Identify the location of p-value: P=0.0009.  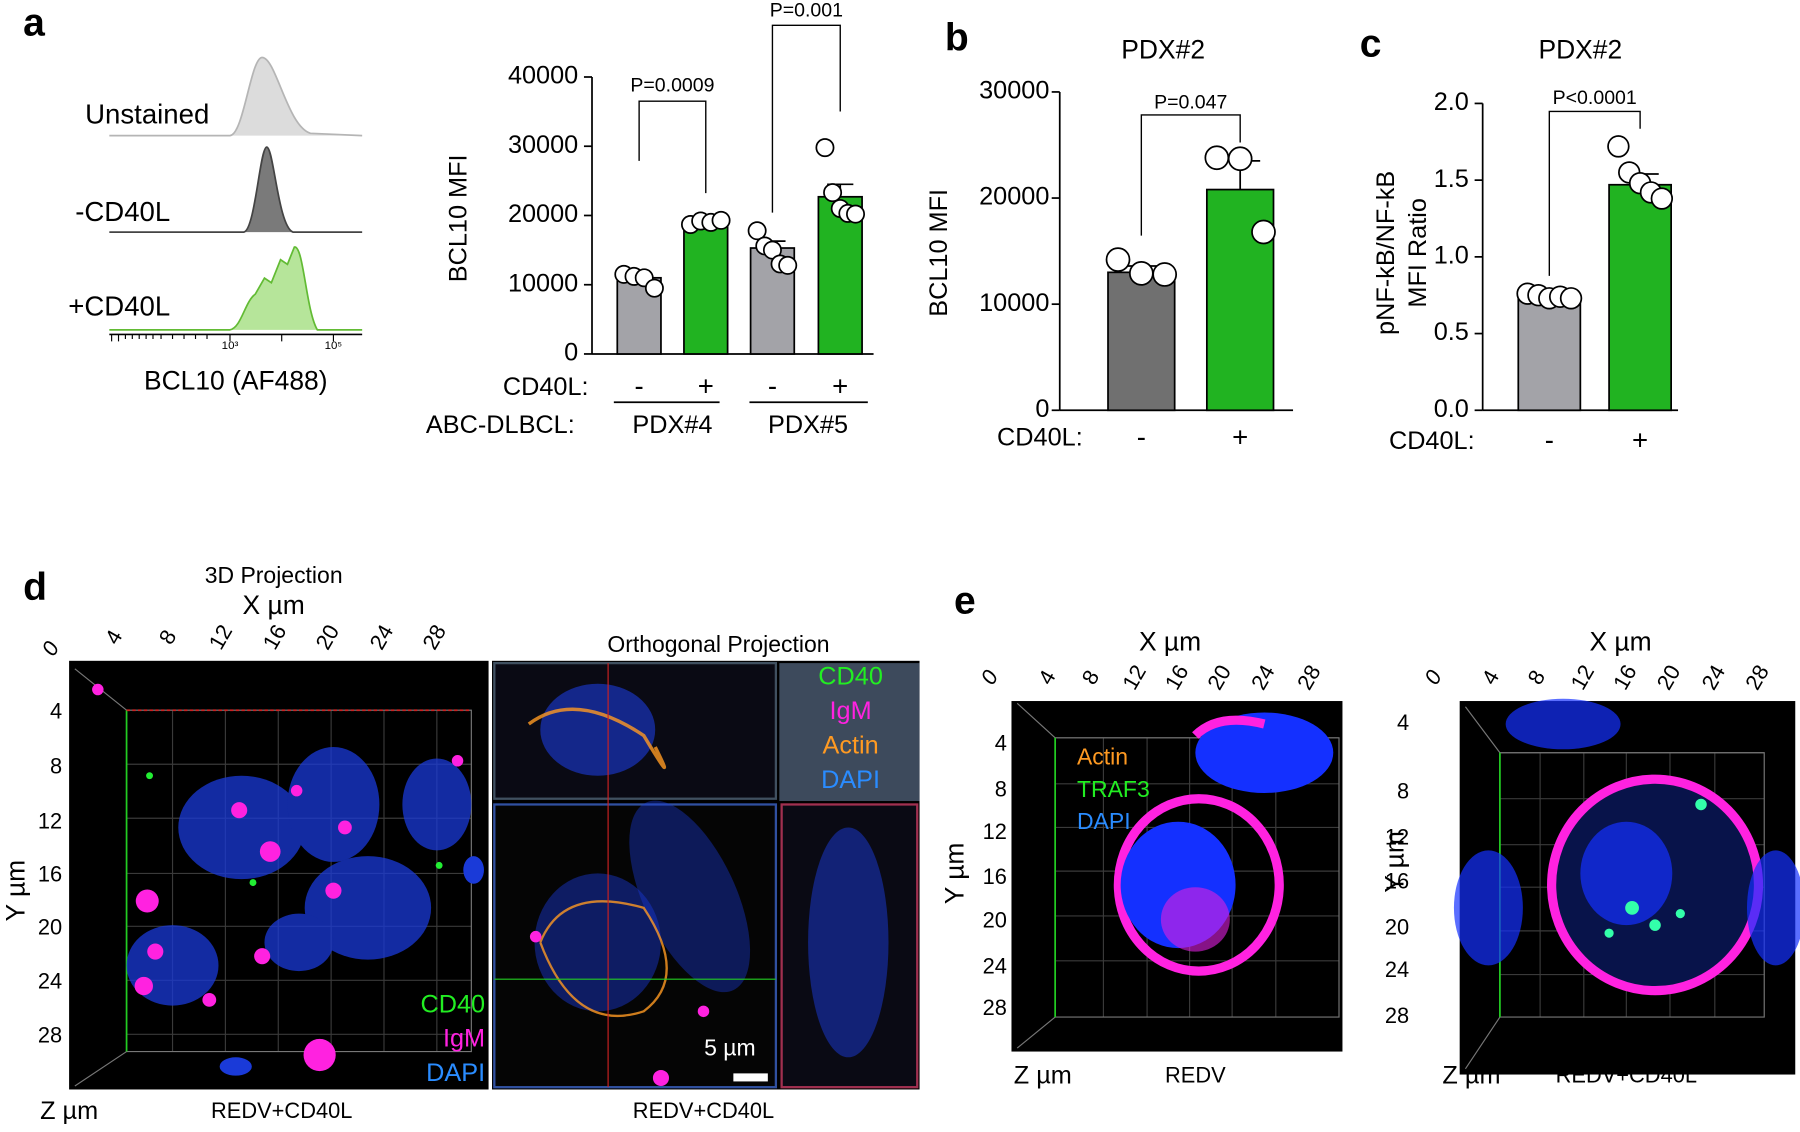
(672, 85).